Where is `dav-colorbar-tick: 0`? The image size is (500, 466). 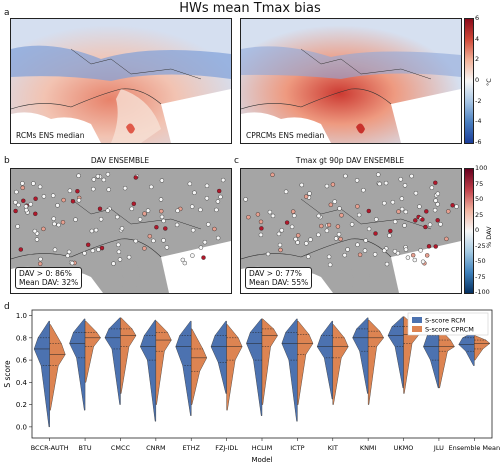 dav-colorbar-tick: 0 is located at coordinates (477, 230).